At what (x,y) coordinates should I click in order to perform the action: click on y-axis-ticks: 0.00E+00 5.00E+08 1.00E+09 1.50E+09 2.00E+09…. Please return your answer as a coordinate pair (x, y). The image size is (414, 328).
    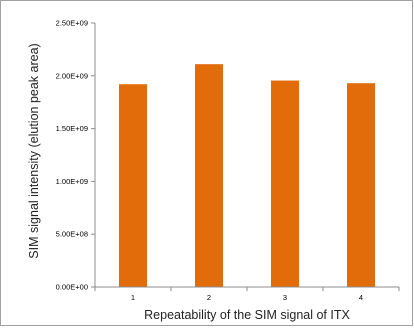
    Looking at the image, I should click on (75, 155).